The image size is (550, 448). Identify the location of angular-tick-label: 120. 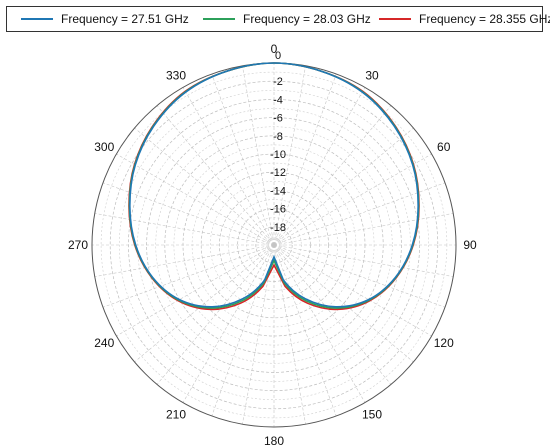
(444, 343).